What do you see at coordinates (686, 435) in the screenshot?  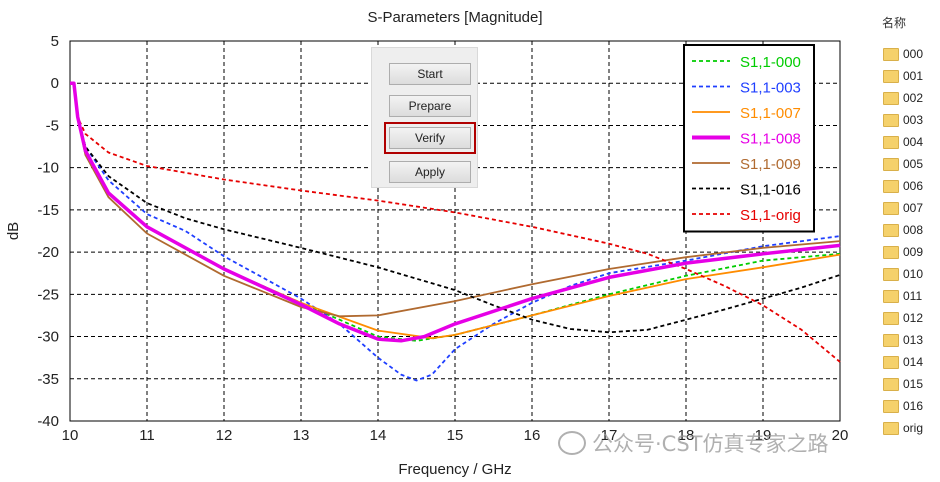 I see `x-tick-label: 18` at bounding box center [686, 435].